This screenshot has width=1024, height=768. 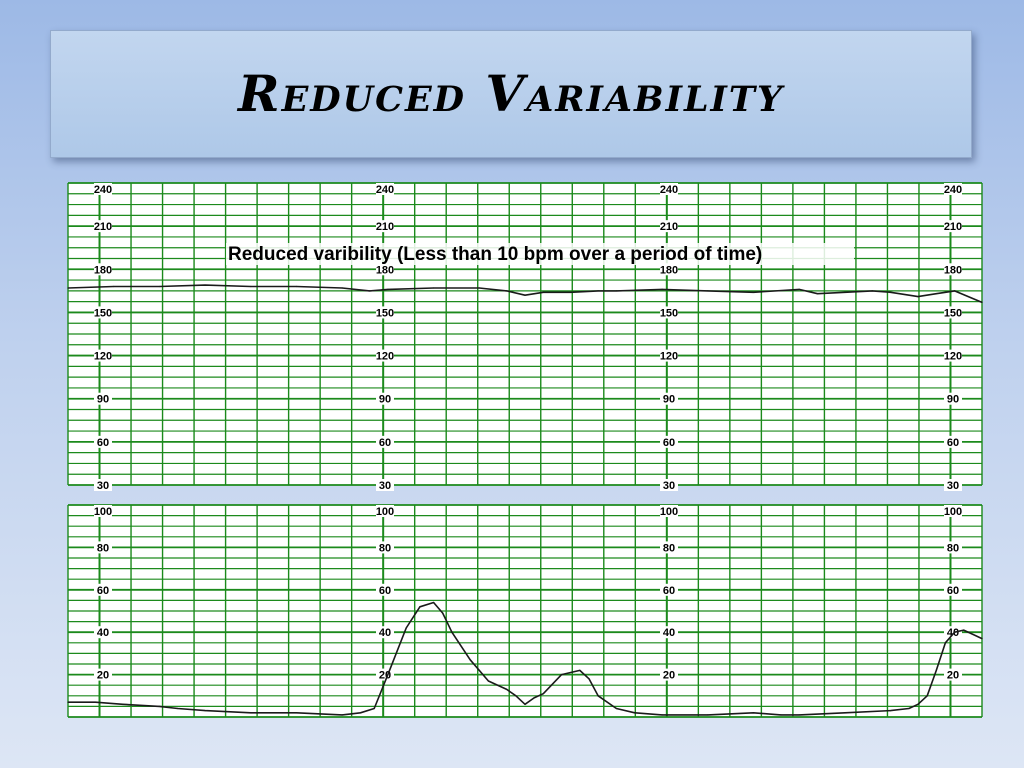 I want to click on y-tick-label: 40, so click(x=103, y=633).